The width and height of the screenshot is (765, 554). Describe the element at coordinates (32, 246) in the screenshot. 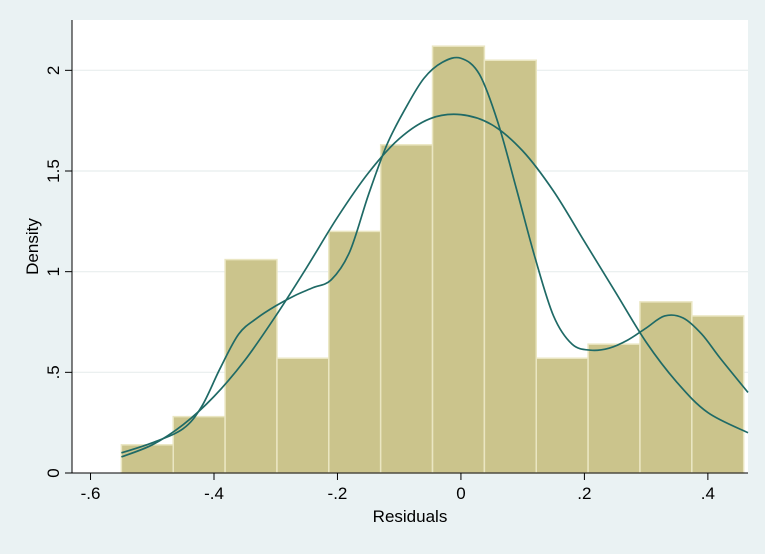

I see `y-axis-label: Density` at that location.